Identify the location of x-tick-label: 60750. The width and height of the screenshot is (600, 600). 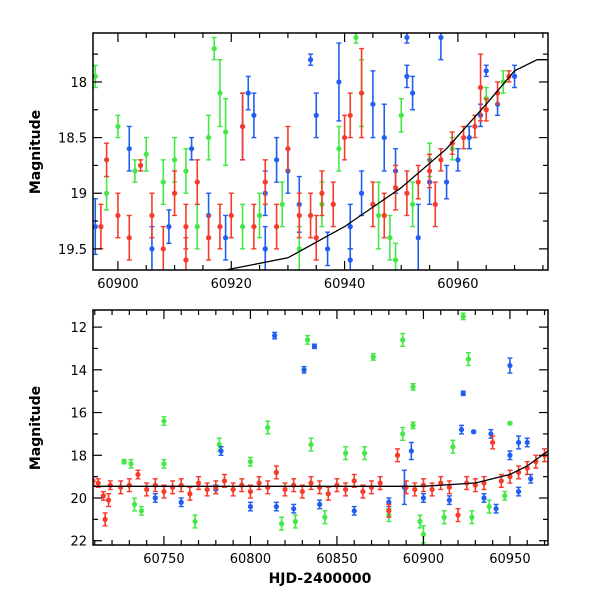
(163, 559).